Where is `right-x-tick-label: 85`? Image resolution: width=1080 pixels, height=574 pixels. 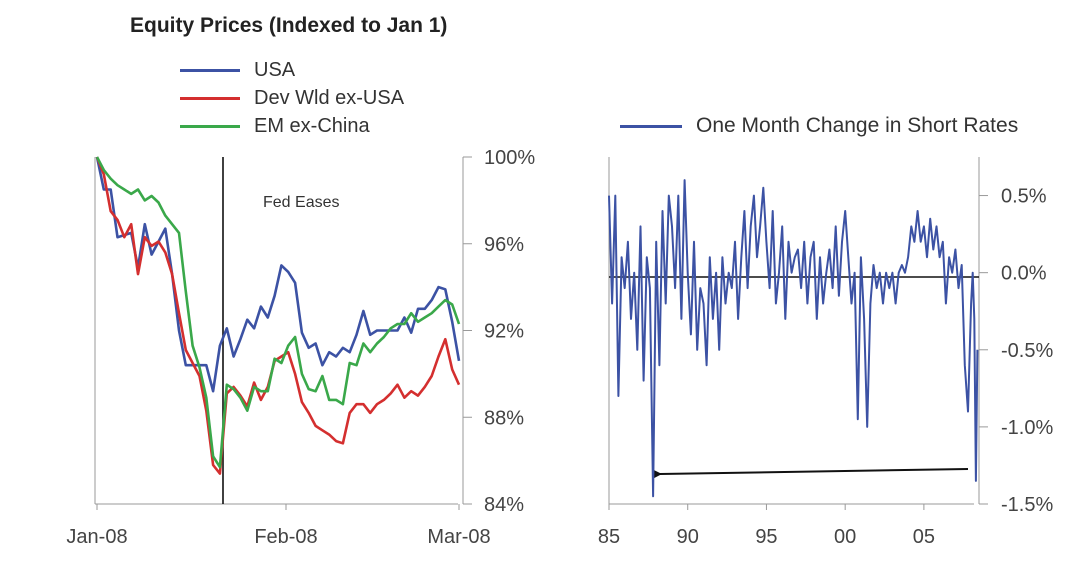 right-x-tick-label: 85 is located at coordinates (609, 537).